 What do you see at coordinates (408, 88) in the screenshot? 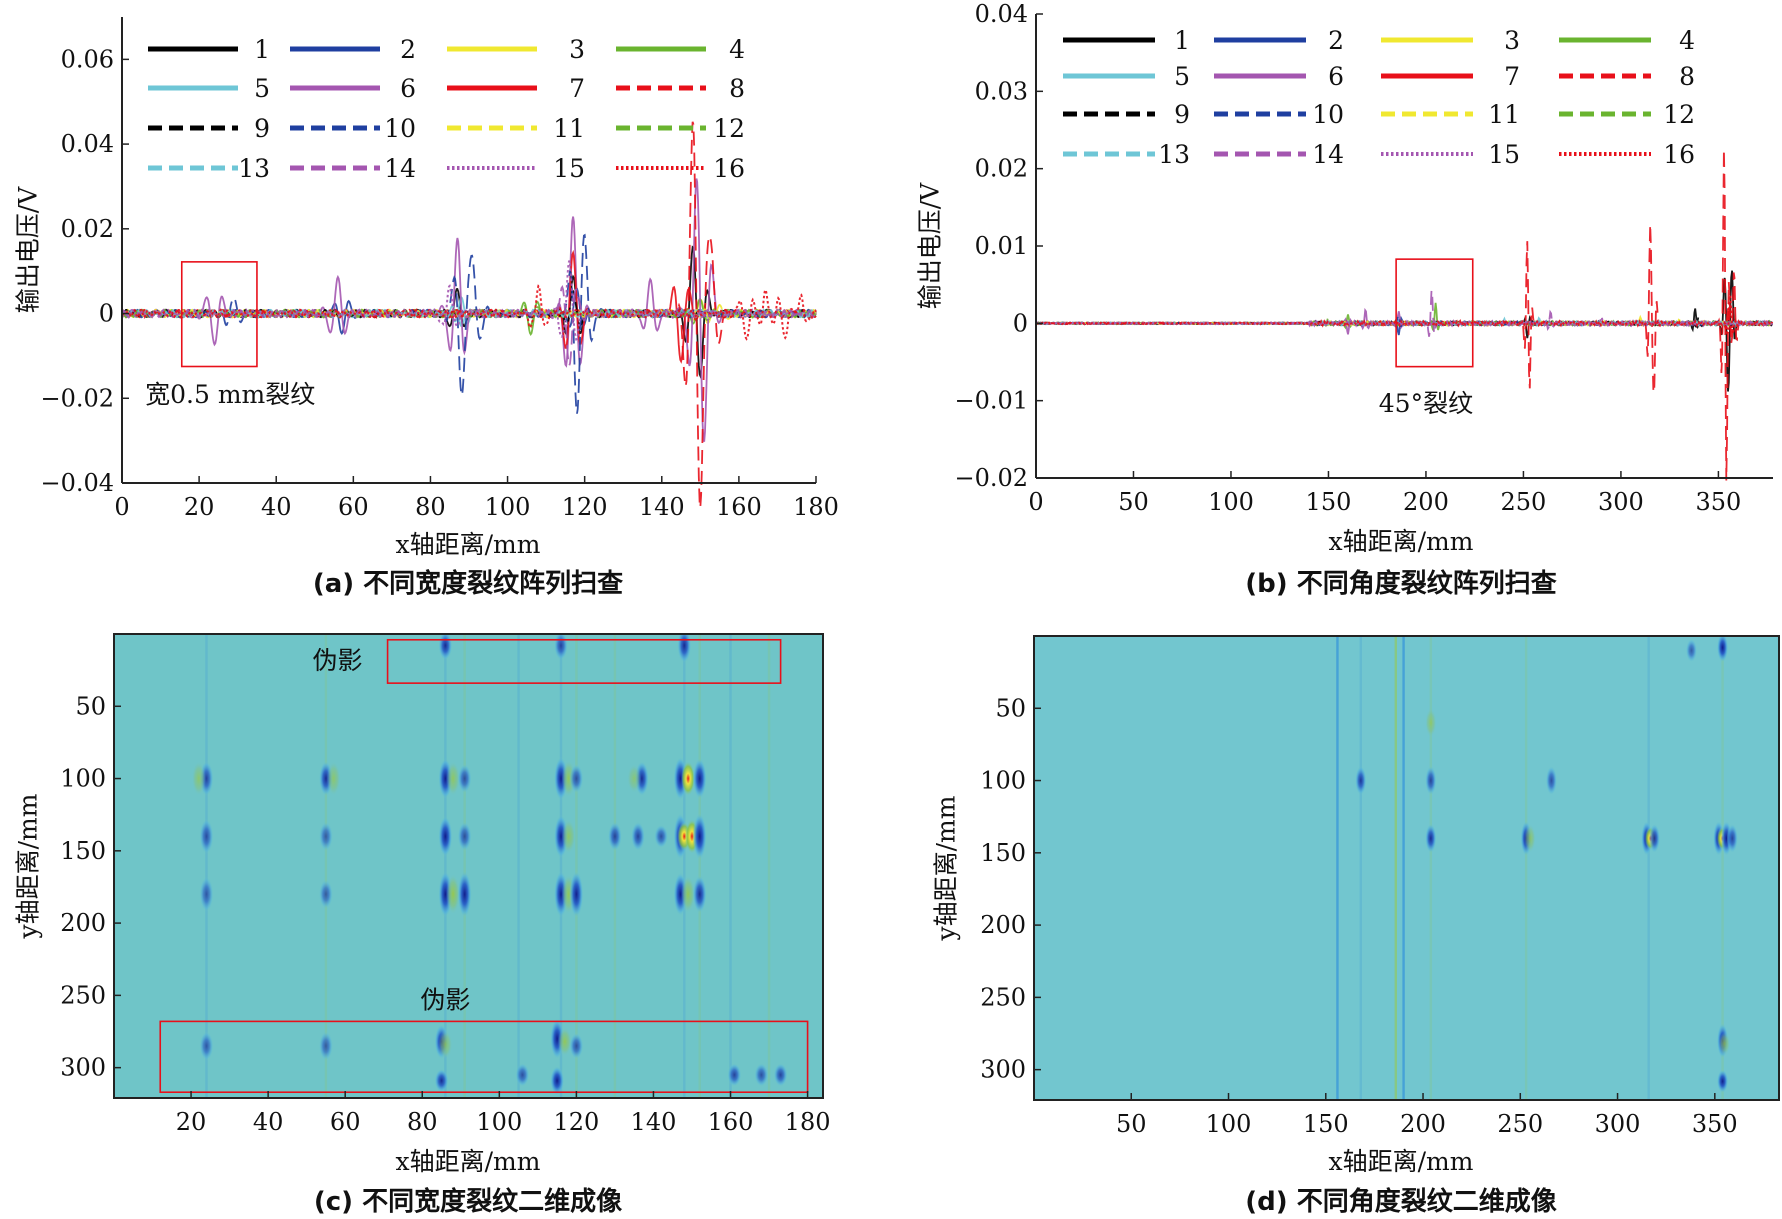
I see `legend-label-6: 6` at bounding box center [408, 88].